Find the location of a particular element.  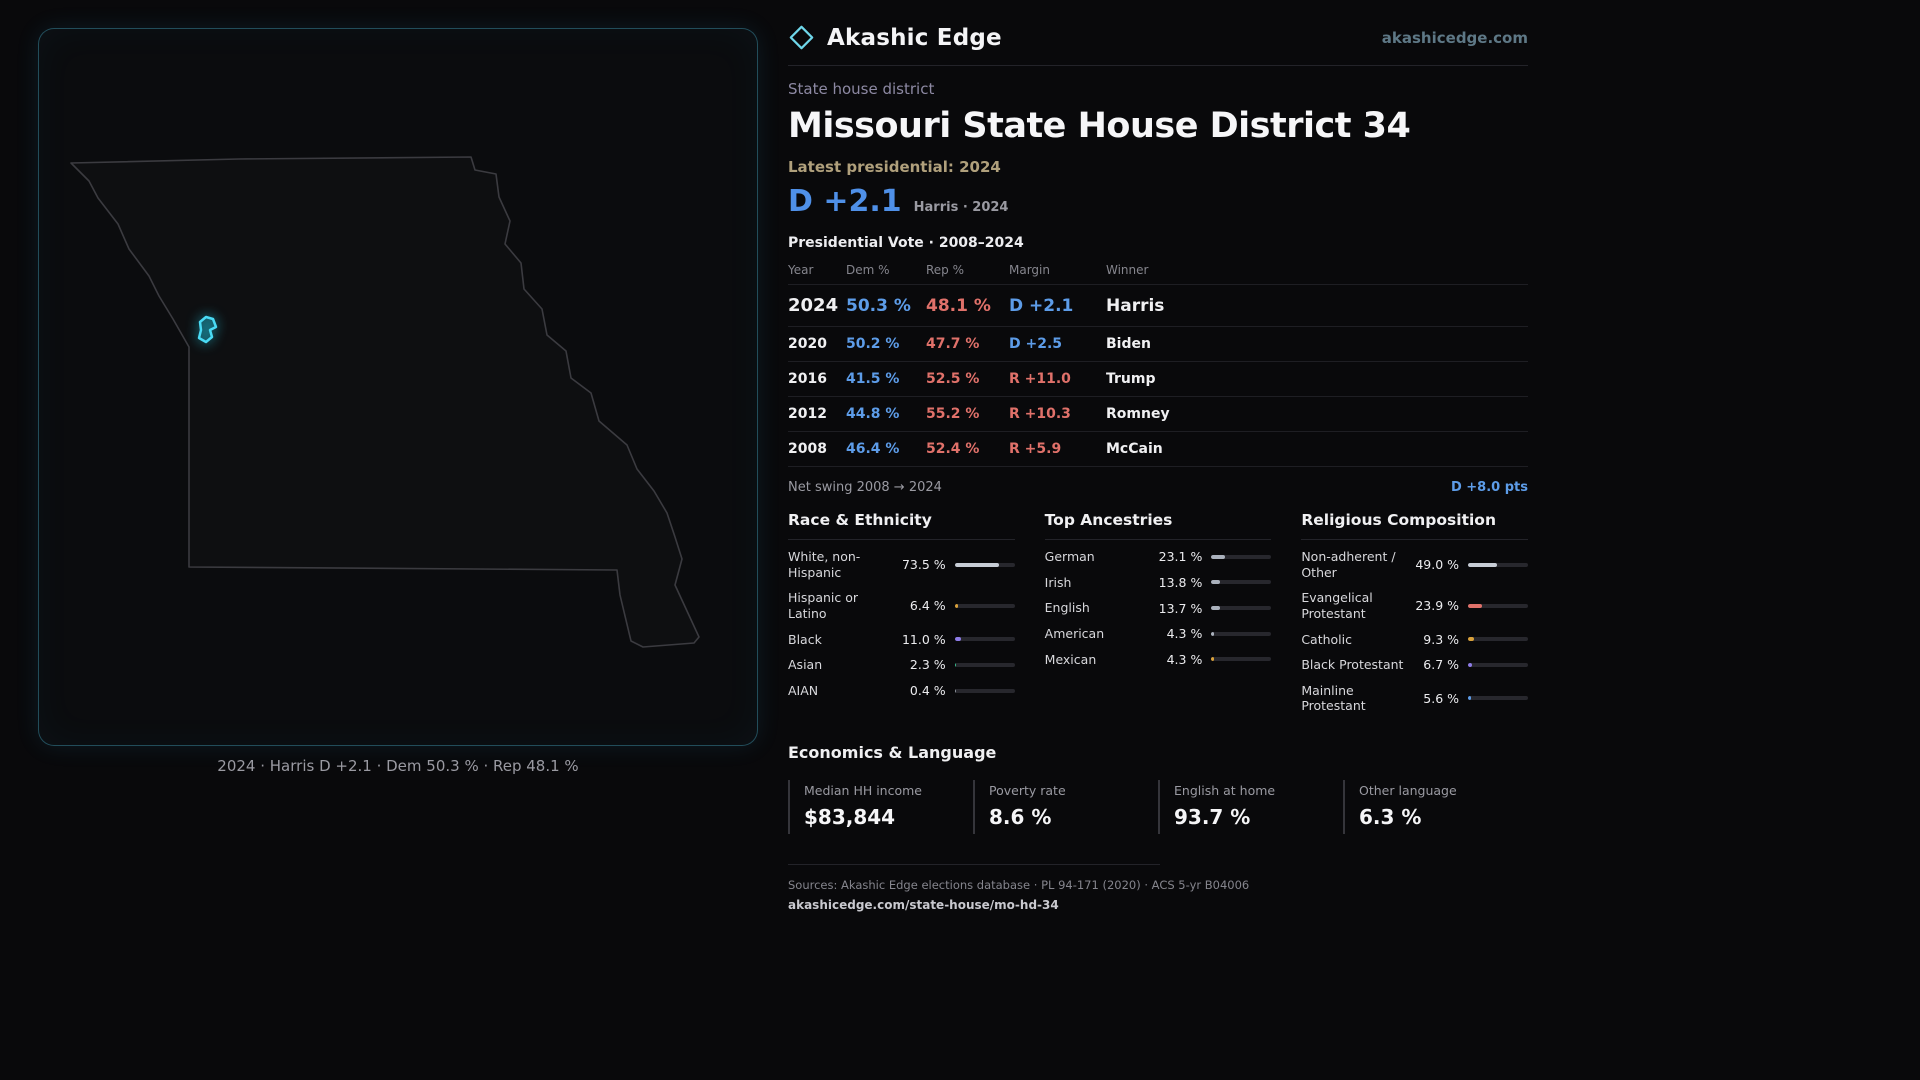

list-item: Asian 2.3 % is located at coordinates (901, 665).